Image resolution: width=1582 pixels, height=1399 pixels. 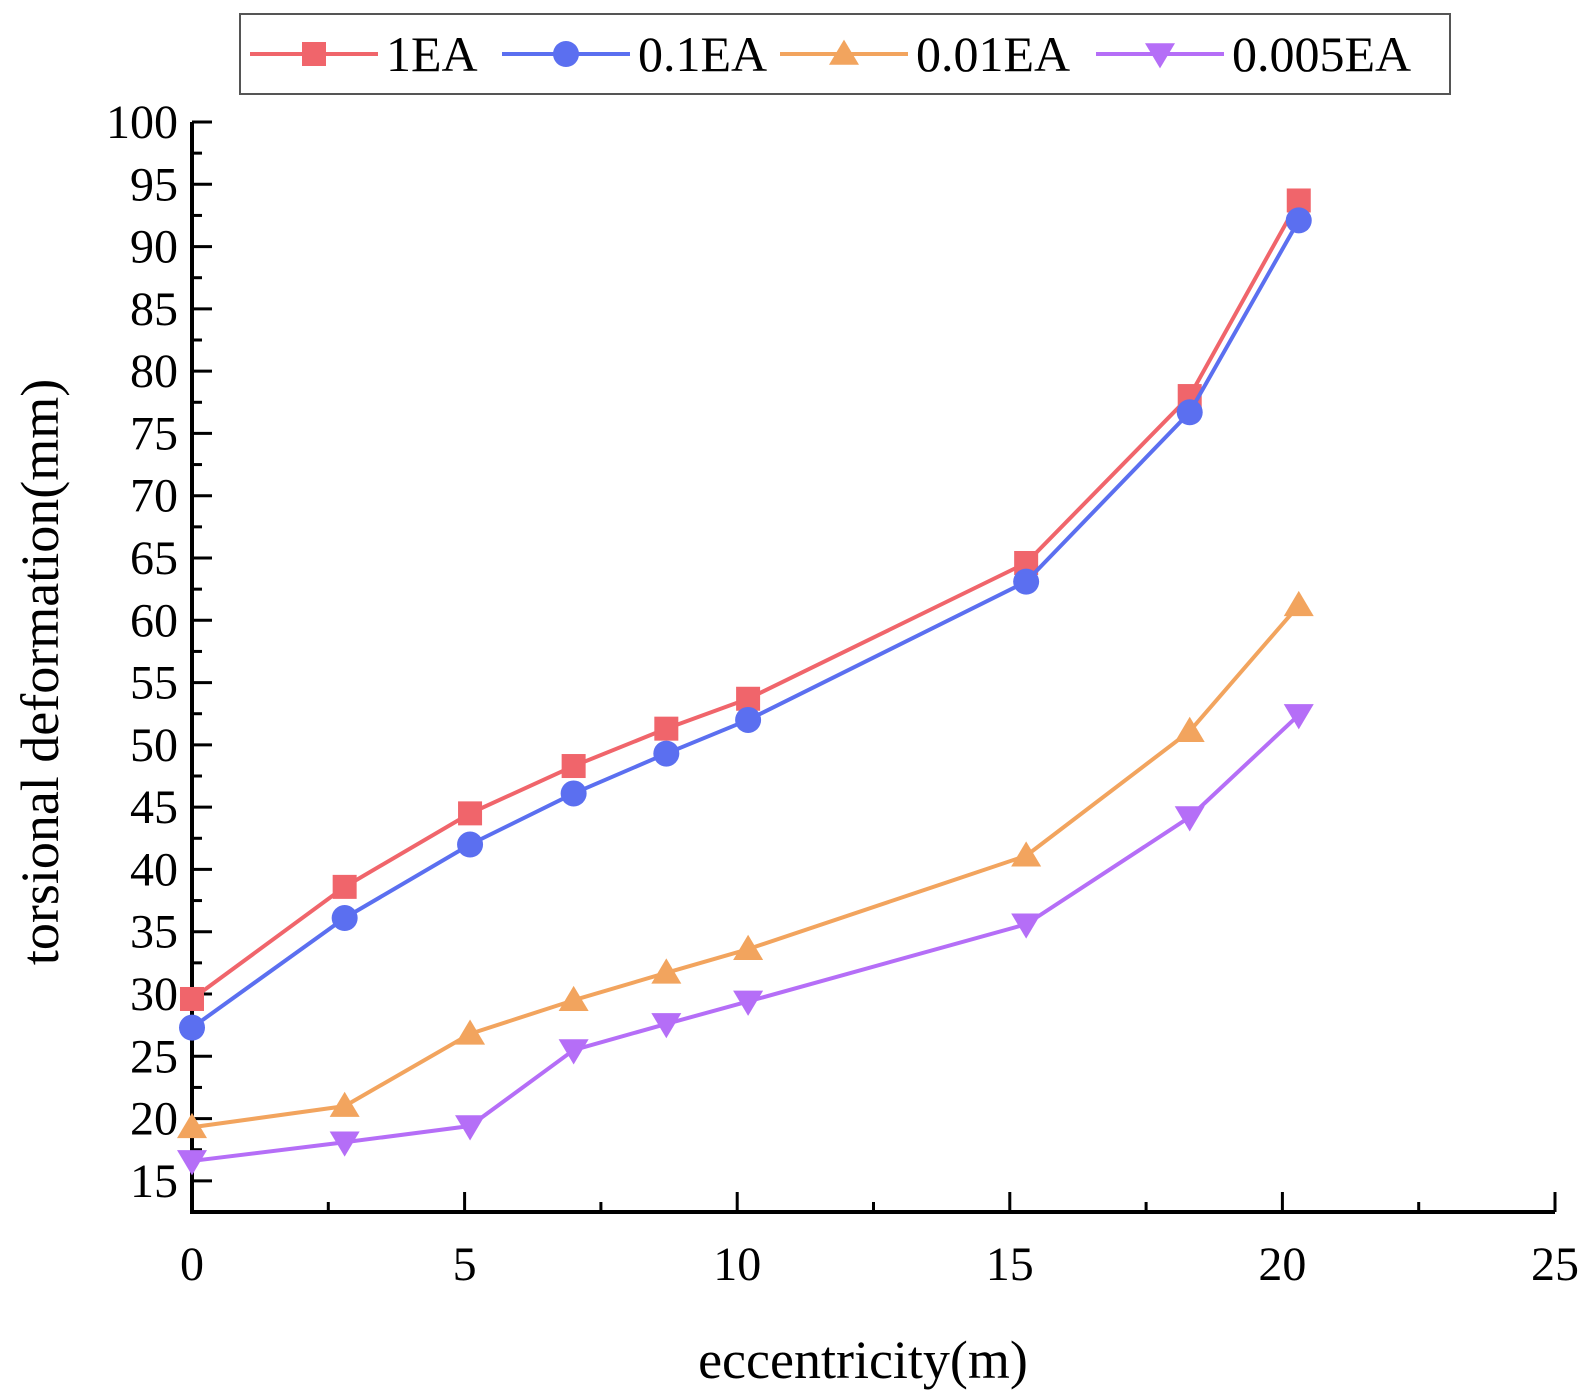 I want to click on x-tick-label: 10, so click(x=737, y=1264).